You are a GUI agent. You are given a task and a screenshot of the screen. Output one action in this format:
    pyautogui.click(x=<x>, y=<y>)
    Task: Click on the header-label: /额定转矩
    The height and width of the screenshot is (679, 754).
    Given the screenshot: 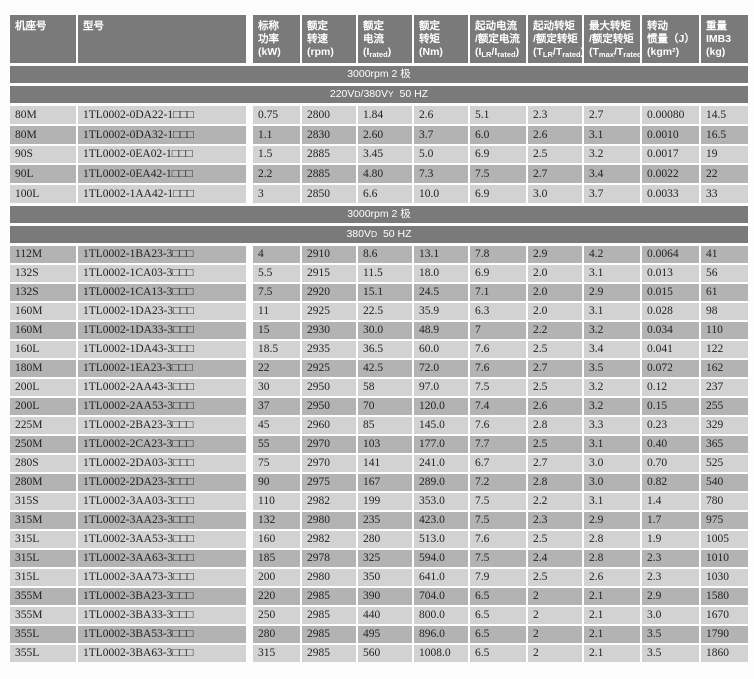 What is the action you would take?
    pyautogui.click(x=611, y=39)
    